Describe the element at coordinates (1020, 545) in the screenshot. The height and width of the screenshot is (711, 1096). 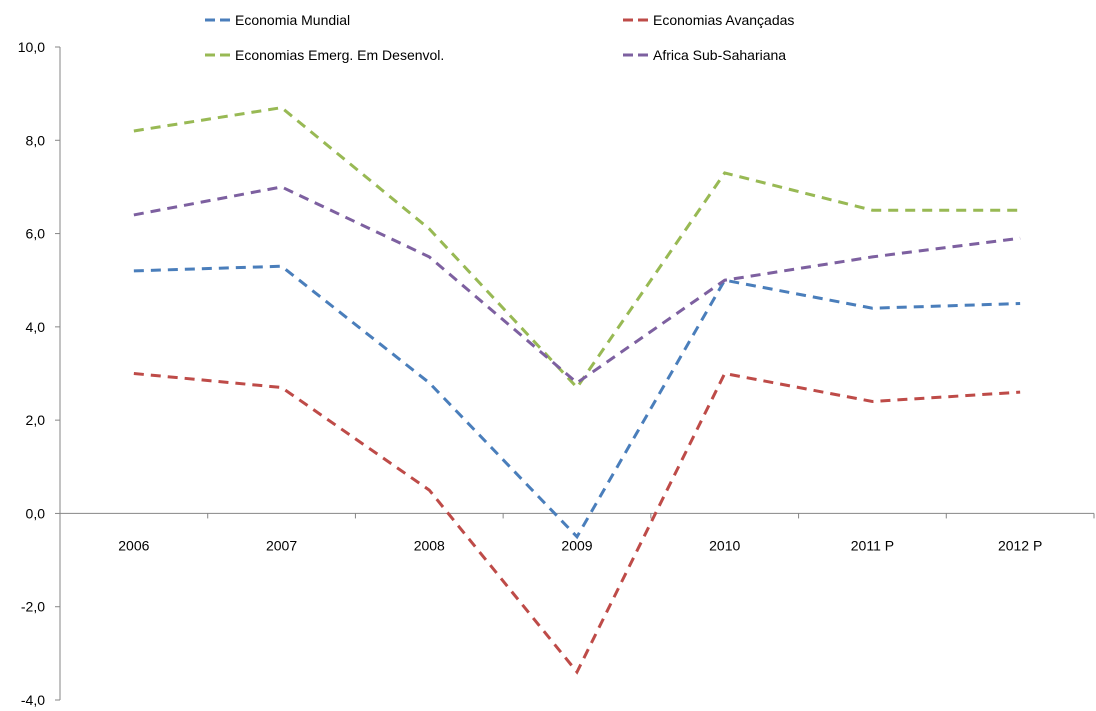
I see `x-tick-label: 2012 P` at that location.